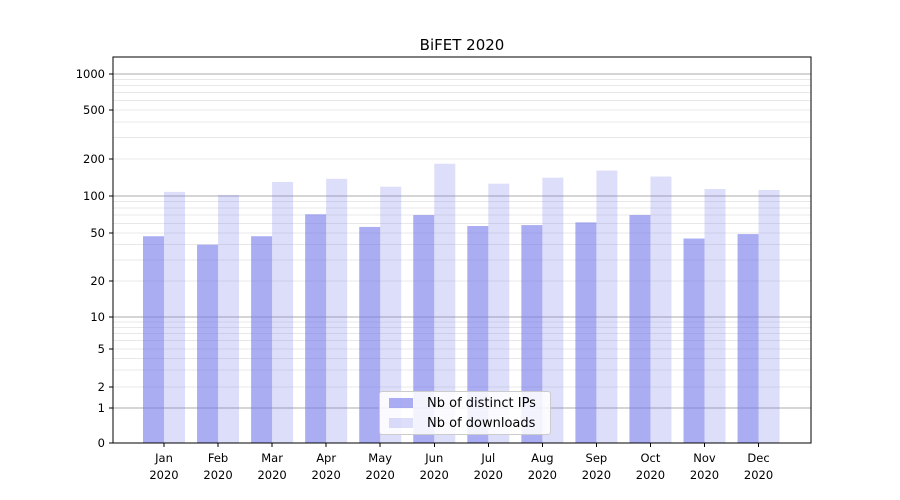 The width and height of the screenshot is (900, 500). I want to click on y-tick-label: 1, so click(101, 408).